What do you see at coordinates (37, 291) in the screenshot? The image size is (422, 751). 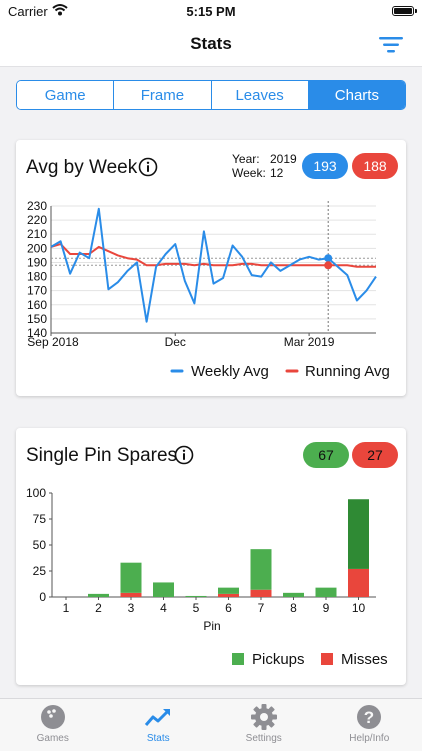 I see `y-tick-label: 170` at bounding box center [37, 291].